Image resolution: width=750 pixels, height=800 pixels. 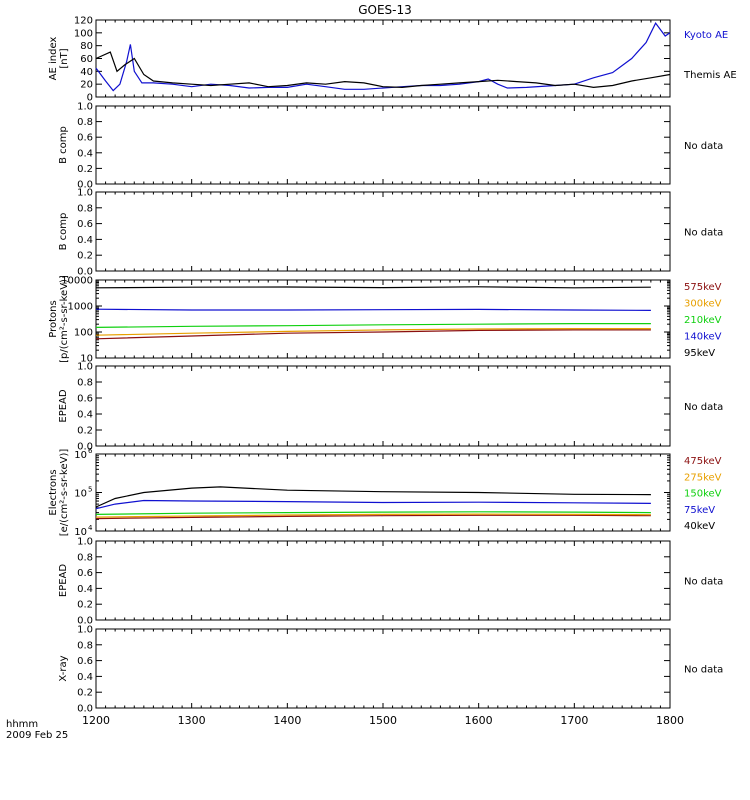 What do you see at coordinates (86, 72) in the screenshot?
I see `y-tick-label: 40` at bounding box center [86, 72].